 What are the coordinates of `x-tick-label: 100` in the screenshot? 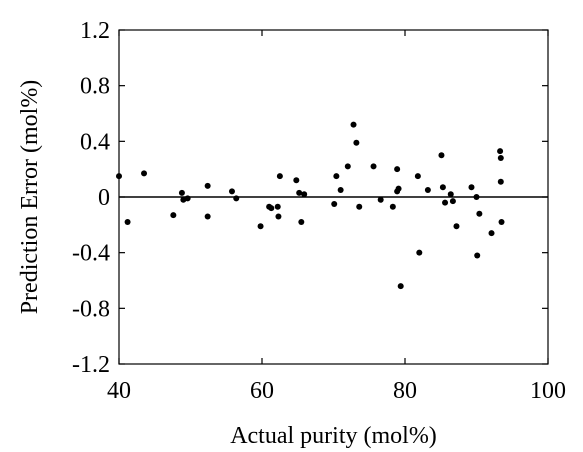 It's located at (548, 391).